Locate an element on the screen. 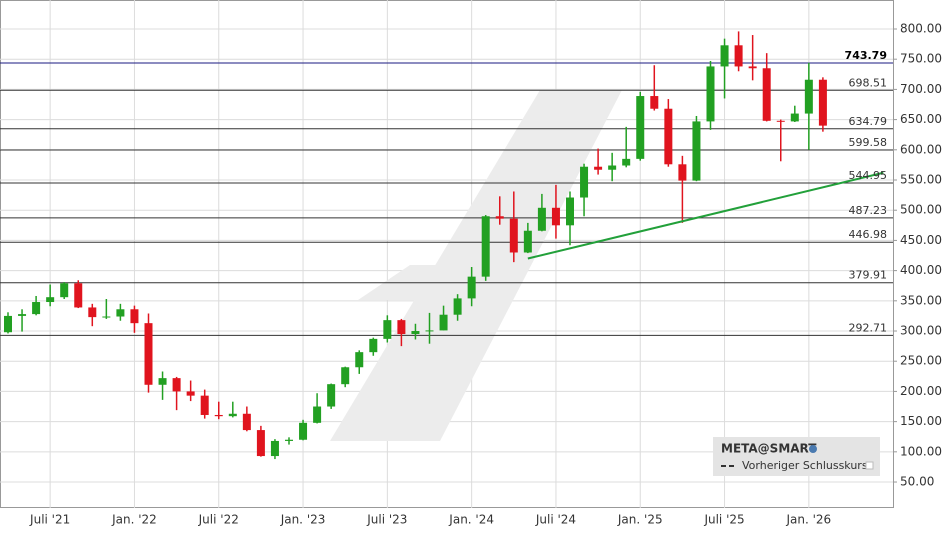 This screenshot has height=534, width=948. y-tick-label: 750.00 is located at coordinates (921, 59).